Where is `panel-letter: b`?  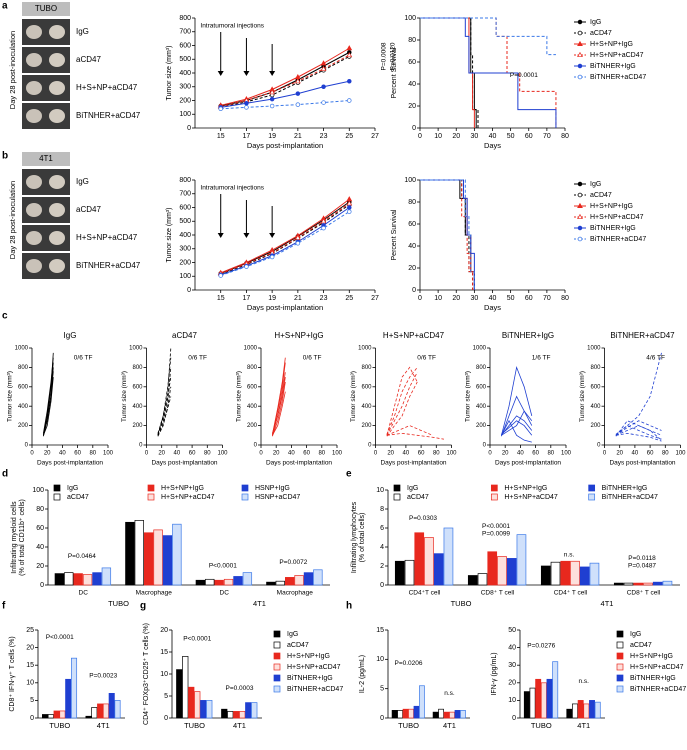
panel-letter: b is located at coordinates (5, 156).